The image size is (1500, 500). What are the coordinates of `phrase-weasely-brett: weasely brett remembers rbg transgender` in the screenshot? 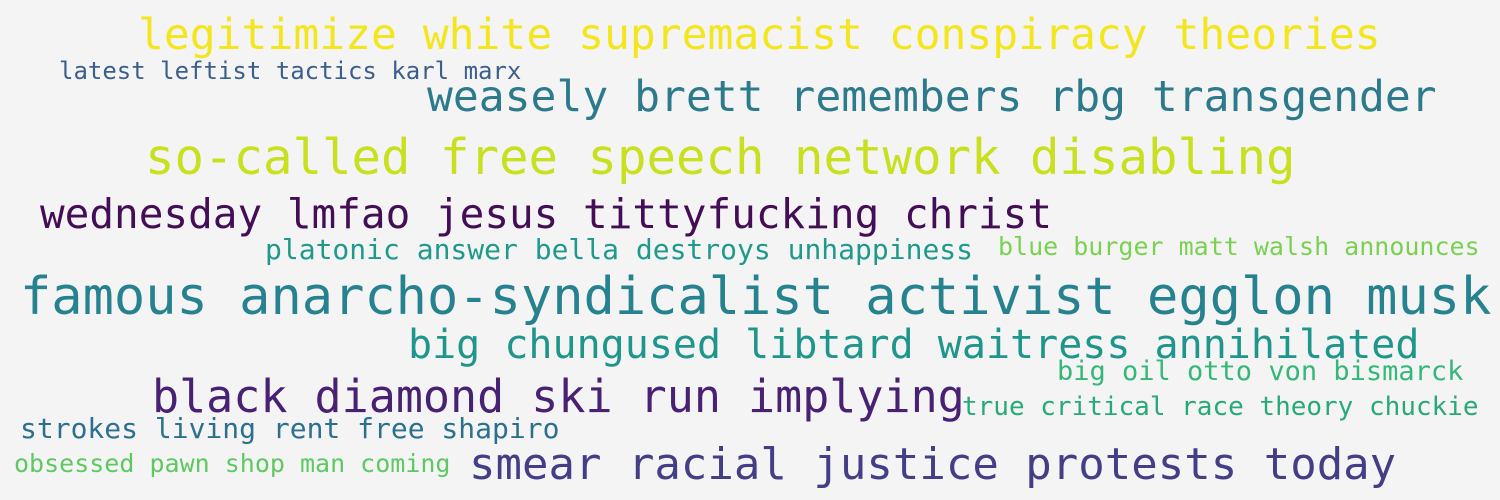 It's located at (932, 97).